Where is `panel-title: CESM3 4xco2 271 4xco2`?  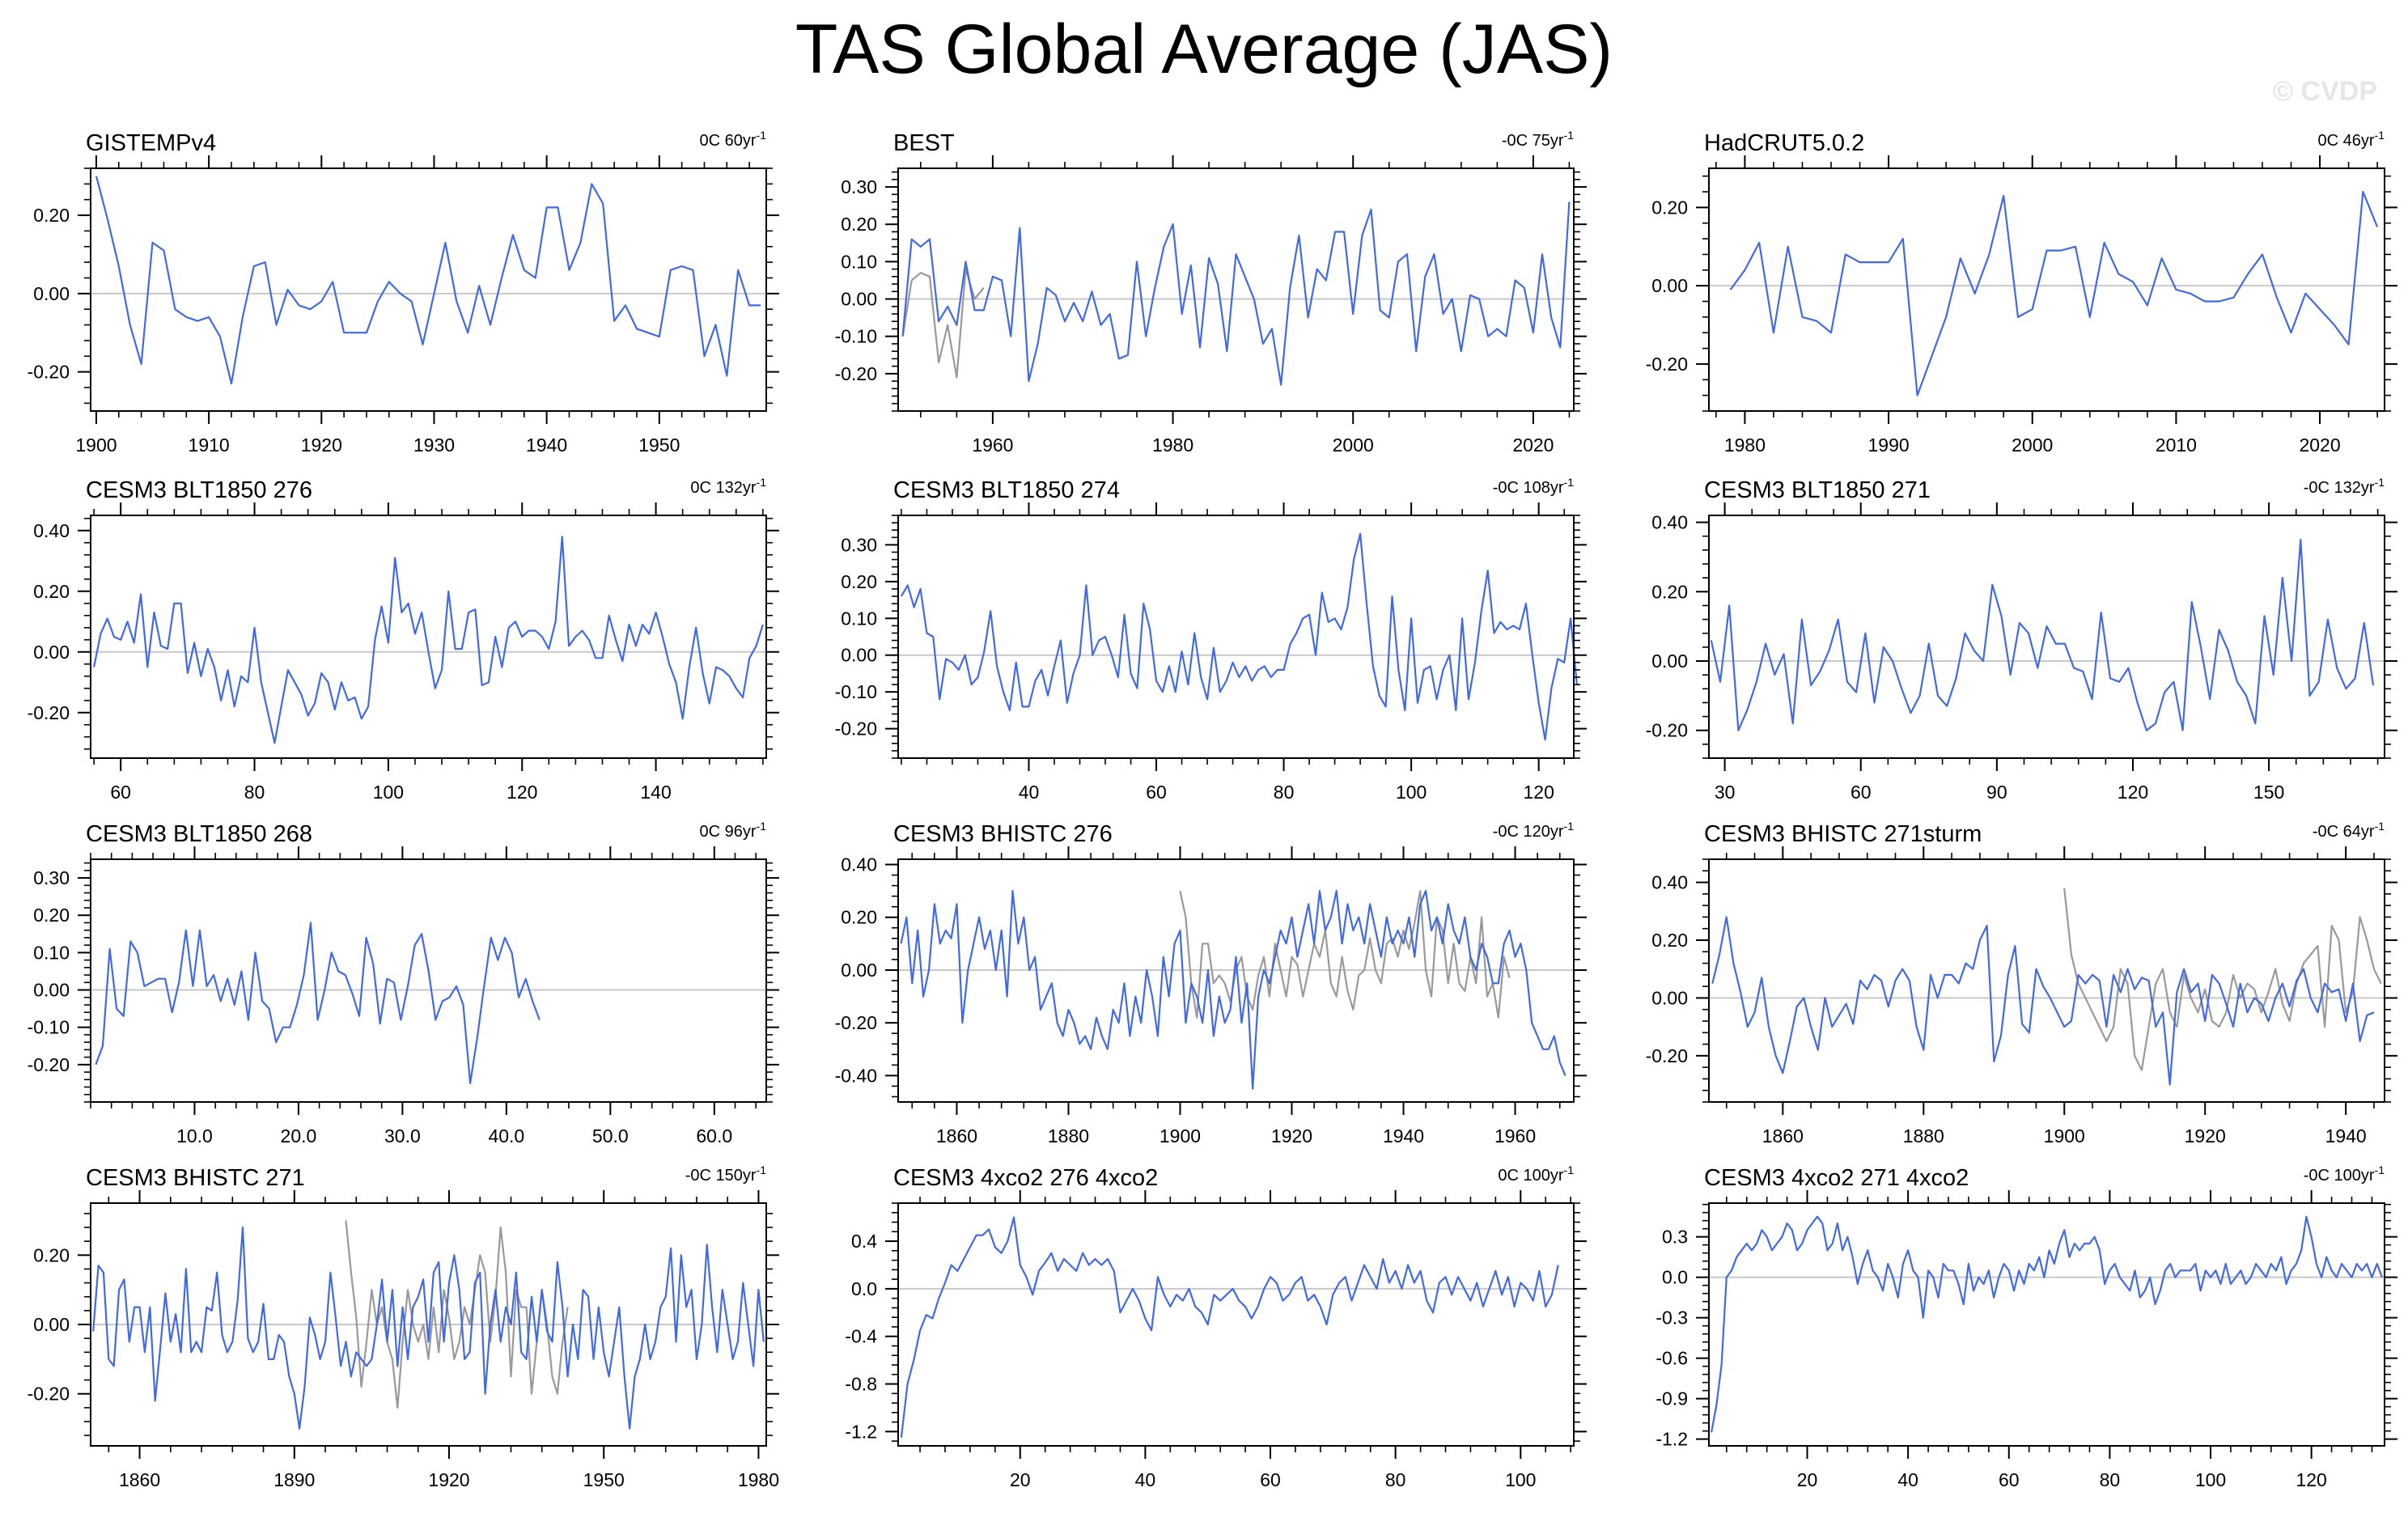 panel-title: CESM3 4xco2 271 4xco2 is located at coordinates (1836, 1178).